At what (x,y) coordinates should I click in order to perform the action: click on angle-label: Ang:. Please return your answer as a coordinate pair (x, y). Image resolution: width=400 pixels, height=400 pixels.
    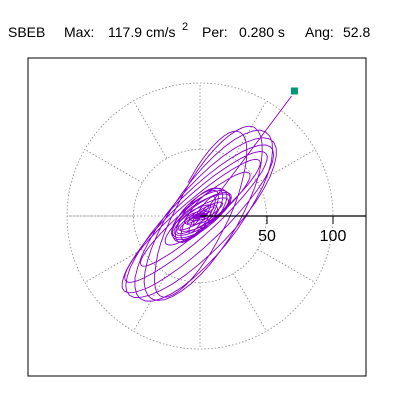
    Looking at the image, I should click on (319, 32).